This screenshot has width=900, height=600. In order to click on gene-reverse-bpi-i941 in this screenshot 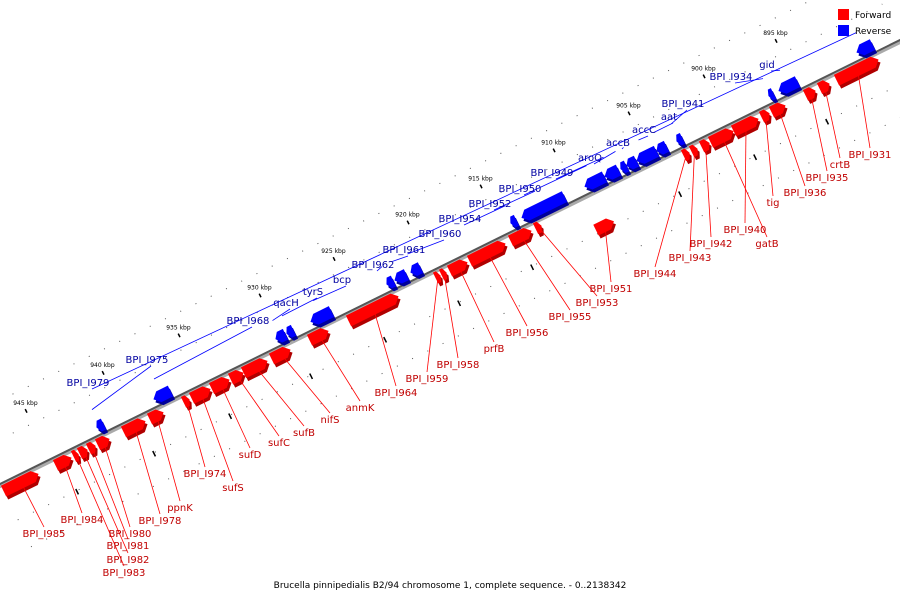, I will do `click(681, 139)`.